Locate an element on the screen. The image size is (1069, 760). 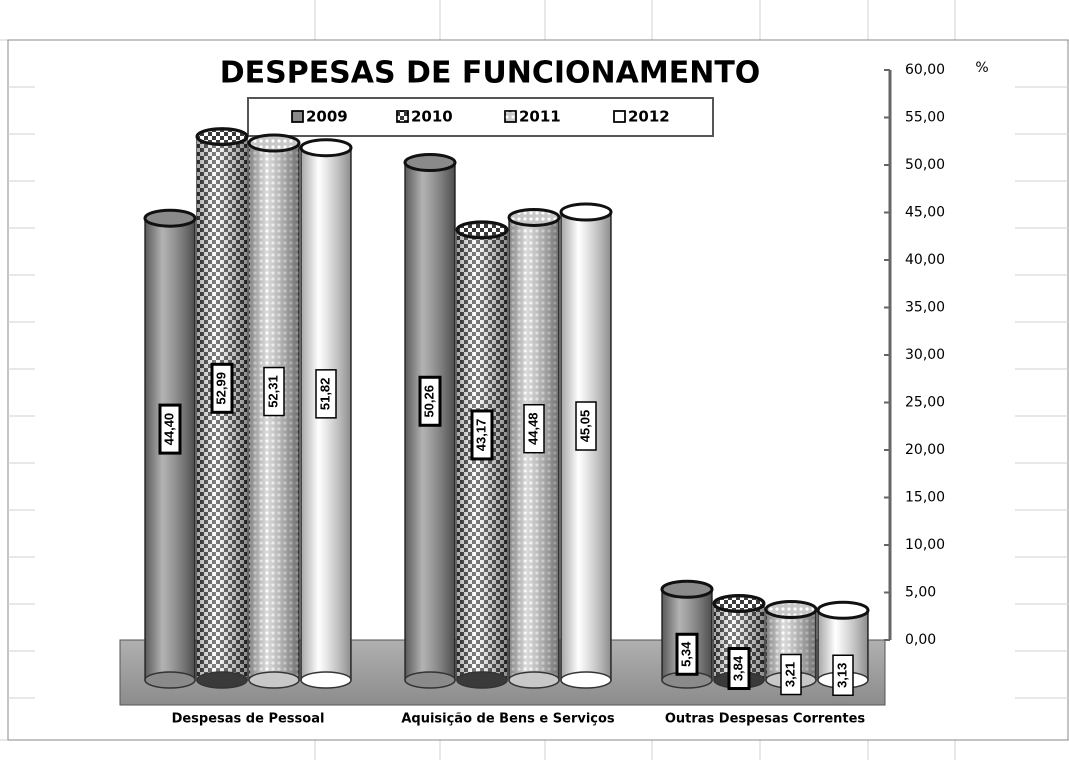
value-label: 51,82 is located at coordinates (324, 394).